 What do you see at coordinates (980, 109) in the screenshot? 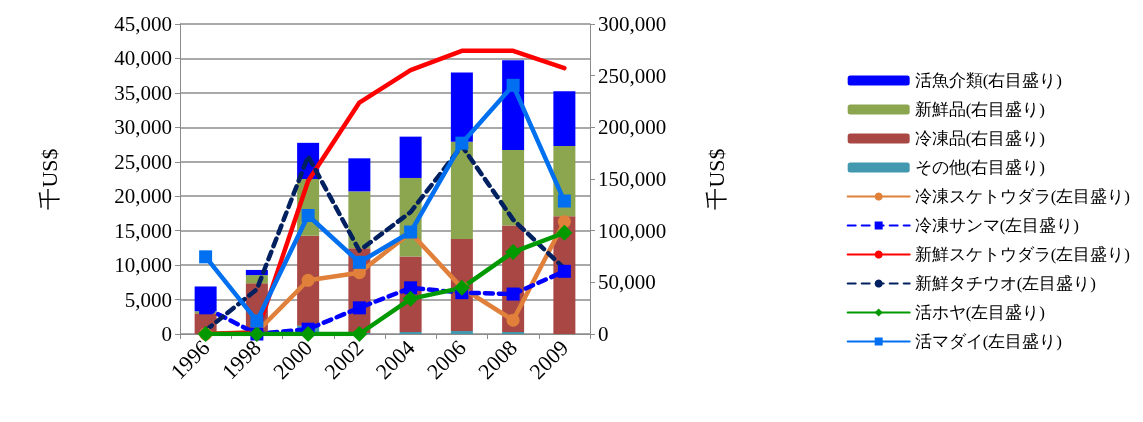
I see `legend-label: 新鮮品(右目盛り)` at bounding box center [980, 109].